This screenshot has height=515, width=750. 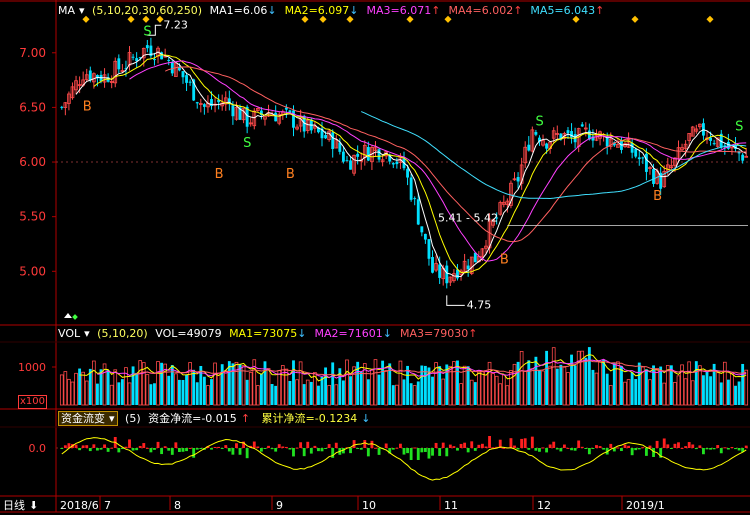 What do you see at coordinates (468, 217) in the screenshot?
I see `range-label: 5.41 - 5.42` at bounding box center [468, 217].